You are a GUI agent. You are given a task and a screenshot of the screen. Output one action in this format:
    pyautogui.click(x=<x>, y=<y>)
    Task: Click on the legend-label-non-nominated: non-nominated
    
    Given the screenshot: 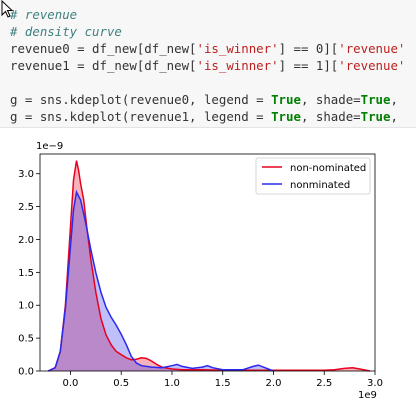 What is the action you would take?
    pyautogui.click(x=328, y=168)
    